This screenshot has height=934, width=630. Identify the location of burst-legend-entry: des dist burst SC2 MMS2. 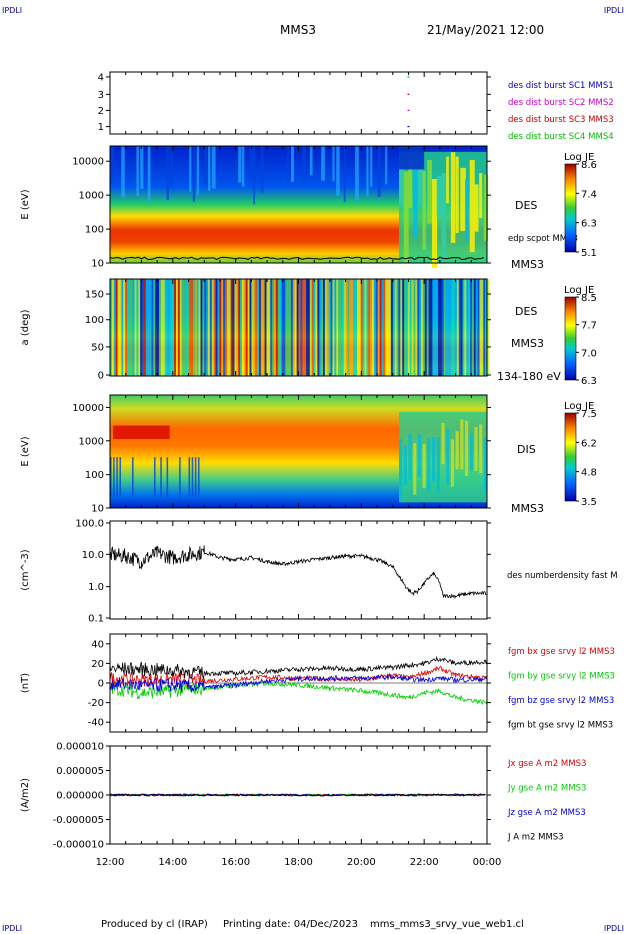
(561, 103).